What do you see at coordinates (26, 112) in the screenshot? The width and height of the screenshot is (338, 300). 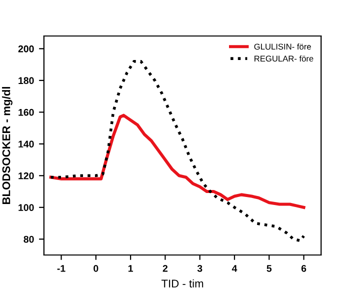 I see `y-tick-label: 160` at bounding box center [26, 112].